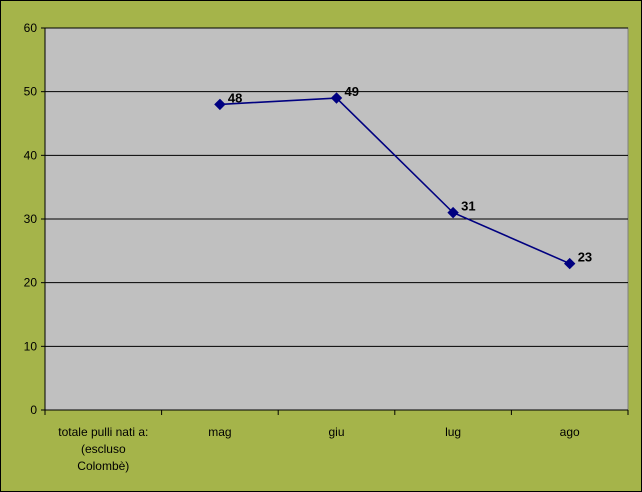 Image resolution: width=642 pixels, height=492 pixels. I want to click on x-tick-label-line: giu, so click(336, 432).